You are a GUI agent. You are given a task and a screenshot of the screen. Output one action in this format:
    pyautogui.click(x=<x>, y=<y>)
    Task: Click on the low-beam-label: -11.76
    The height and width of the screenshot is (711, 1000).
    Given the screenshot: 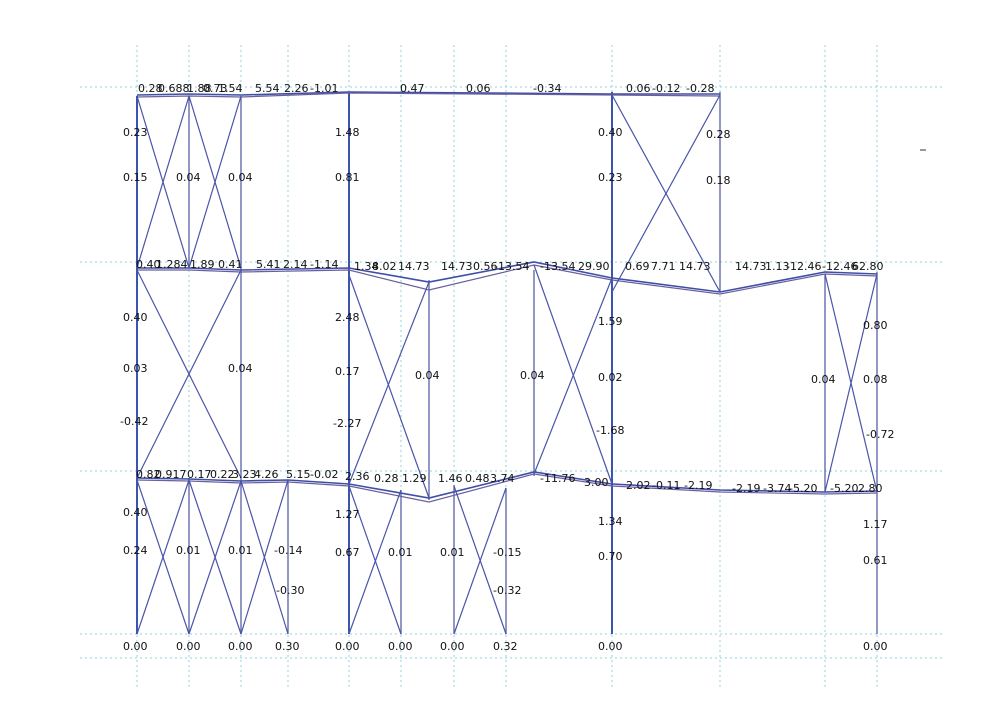 What is the action you would take?
    pyautogui.click(x=557, y=478)
    